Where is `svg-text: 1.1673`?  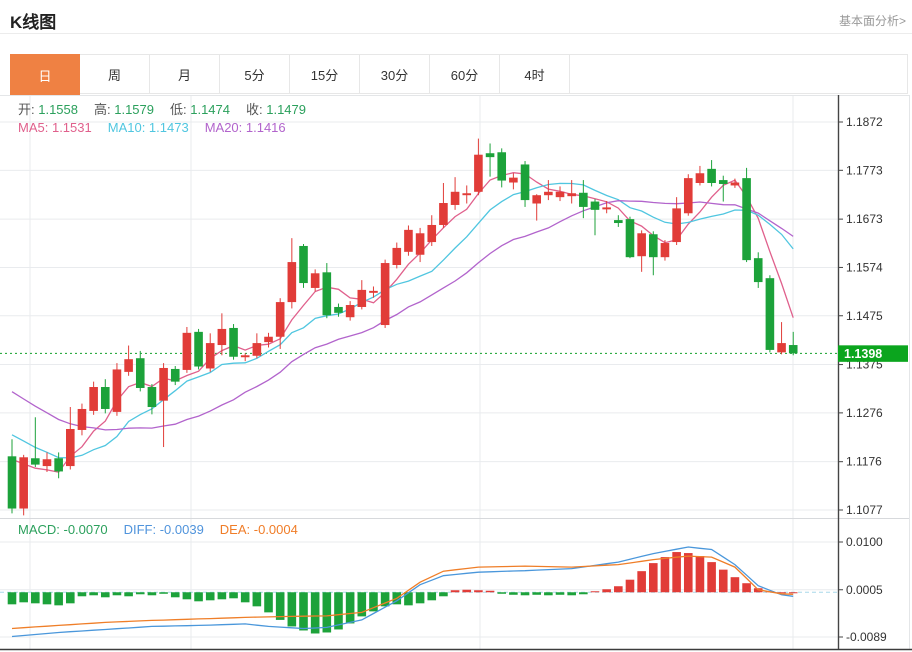
svg-text: 1.1673 is located at coordinates (864, 219).